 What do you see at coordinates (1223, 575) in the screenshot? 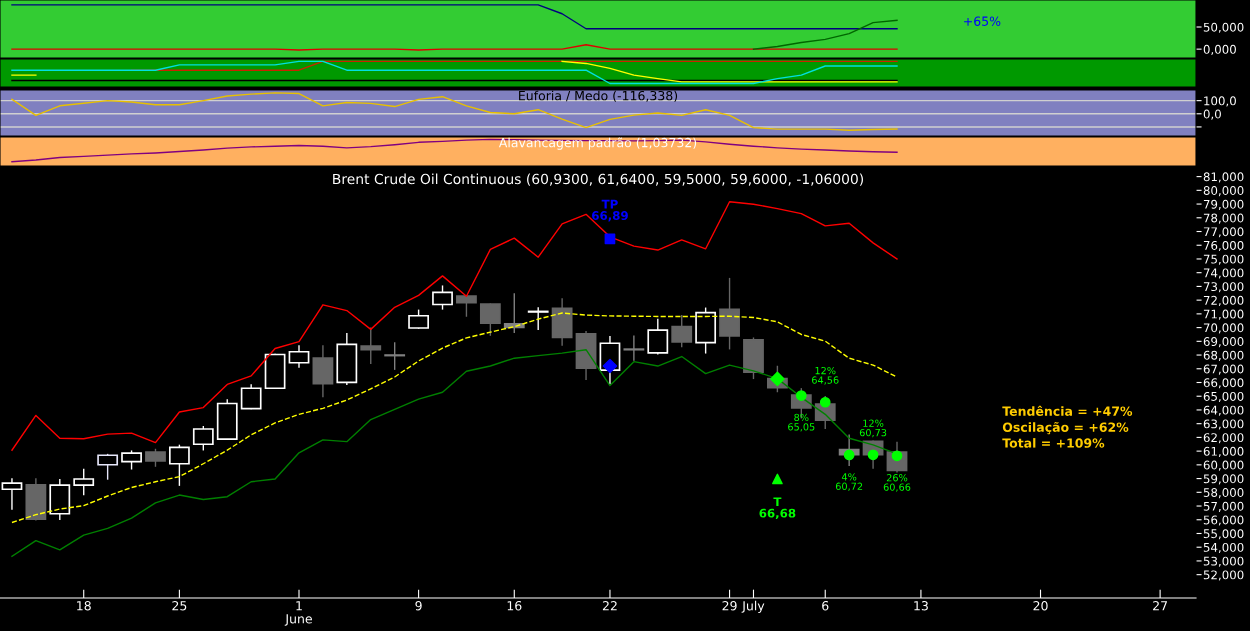
I see `y-tick-label: 52,000` at bounding box center [1223, 575].